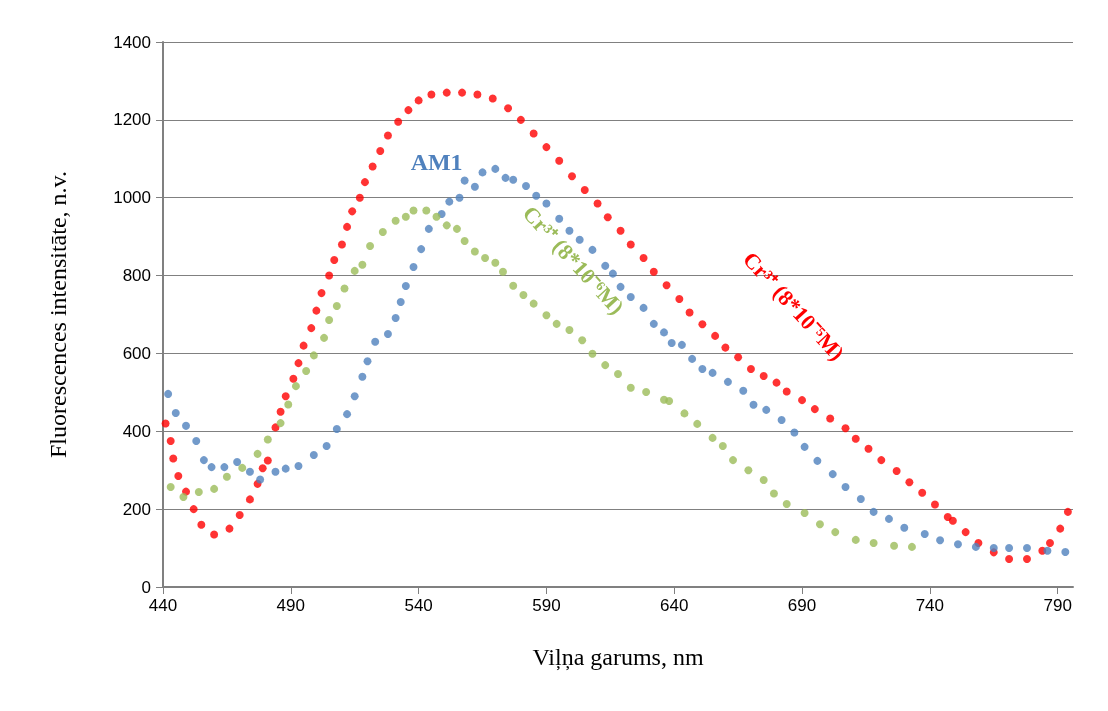  I want to click on x-tick-label: 790, so click(1057, 605).